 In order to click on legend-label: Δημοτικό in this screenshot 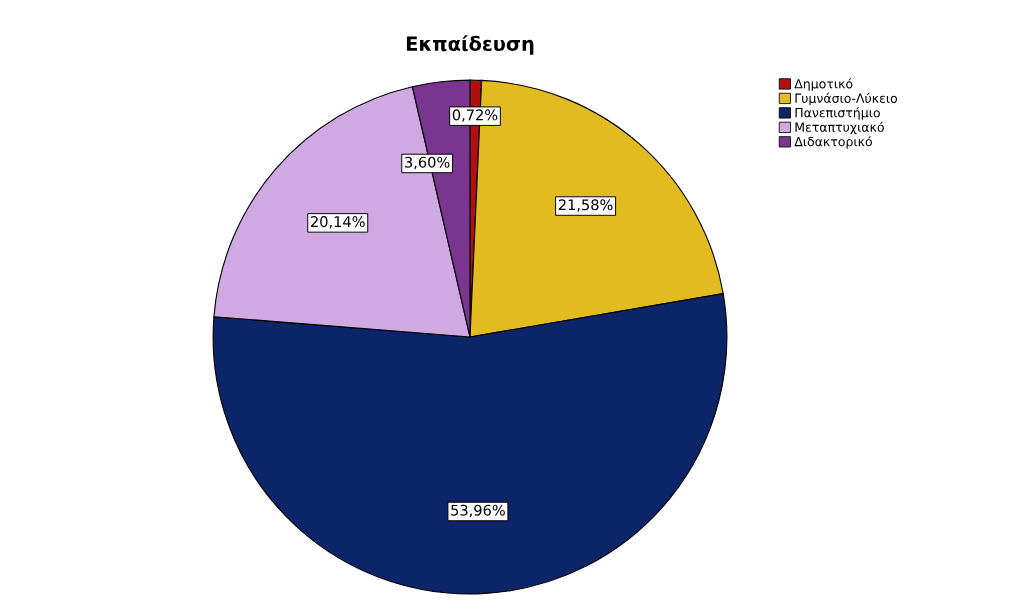, I will do `click(823, 84)`.